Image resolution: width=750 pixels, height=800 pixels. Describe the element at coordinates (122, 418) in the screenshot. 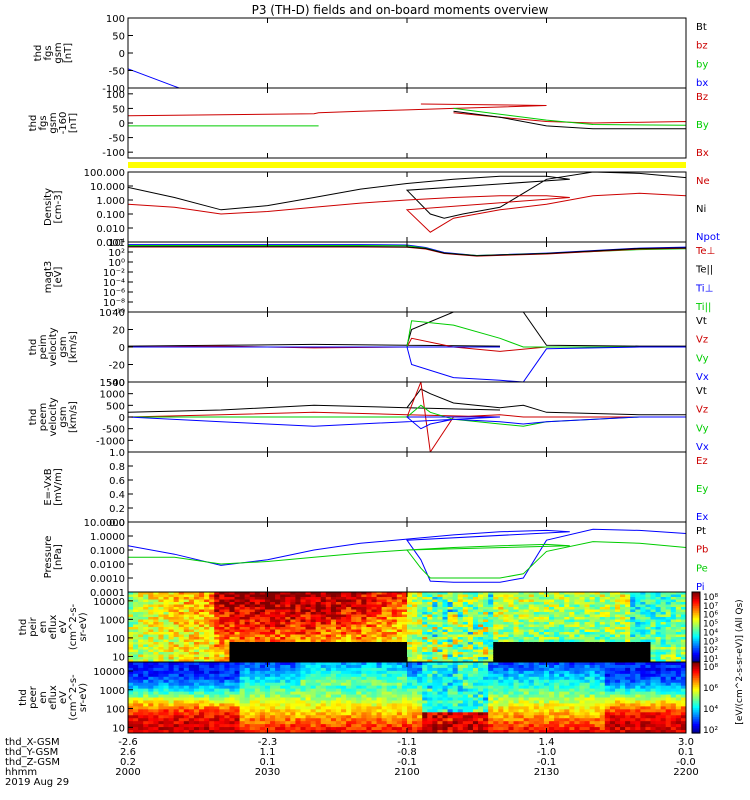

I see `y-tick-label: 0` at that location.